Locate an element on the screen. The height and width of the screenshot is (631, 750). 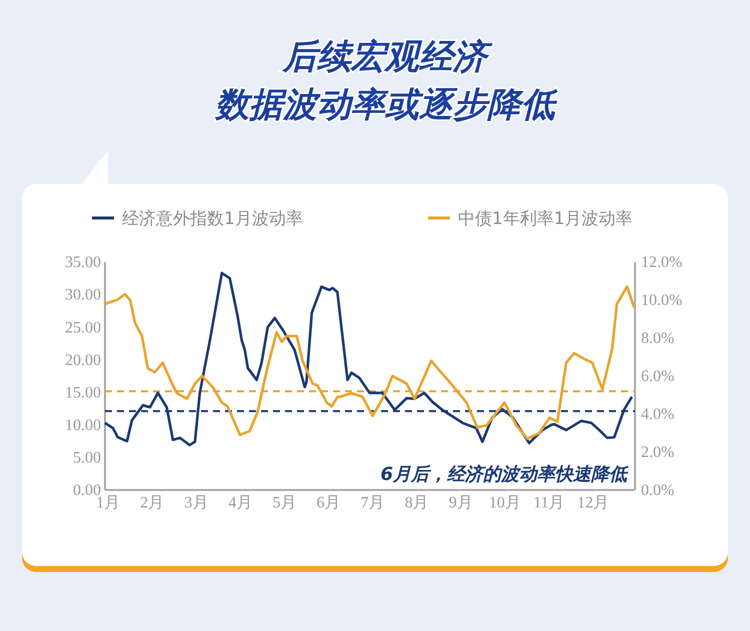
y-tick-label: 30.00 is located at coordinates (83, 295).